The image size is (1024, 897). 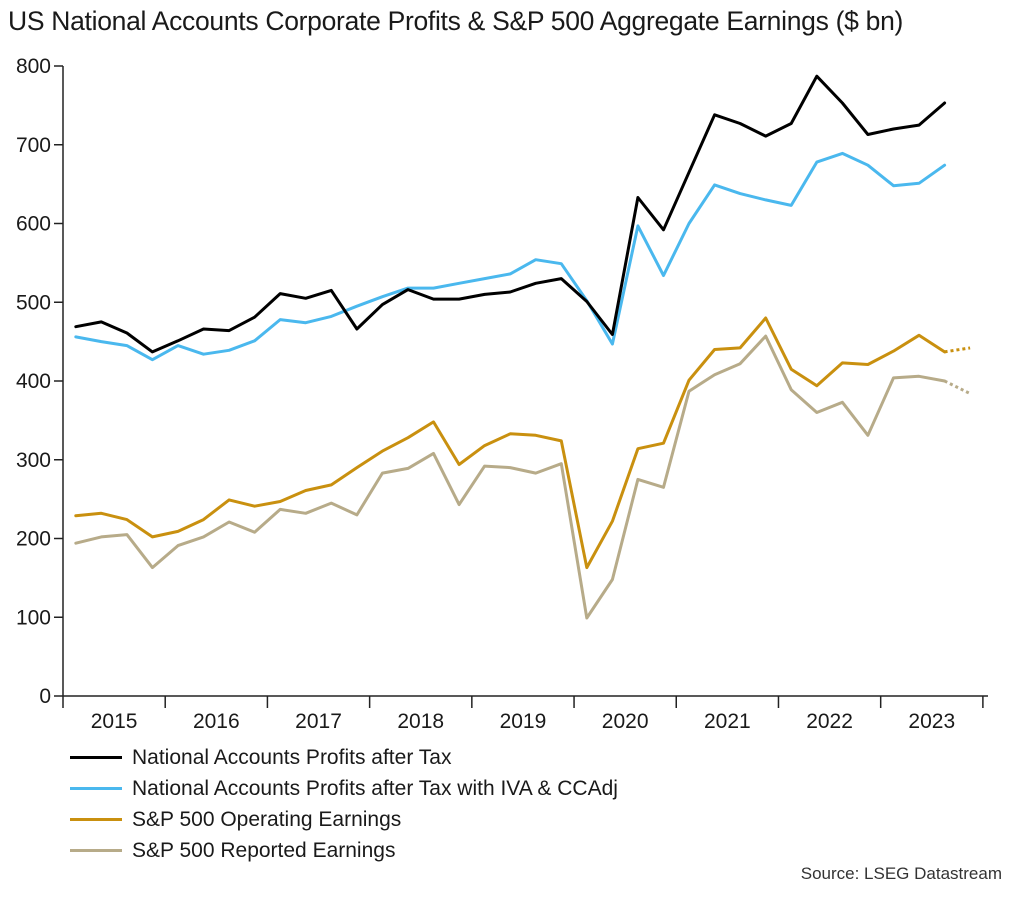 What do you see at coordinates (829, 721) in the screenshot?
I see `x-tick-label: 2022` at bounding box center [829, 721].